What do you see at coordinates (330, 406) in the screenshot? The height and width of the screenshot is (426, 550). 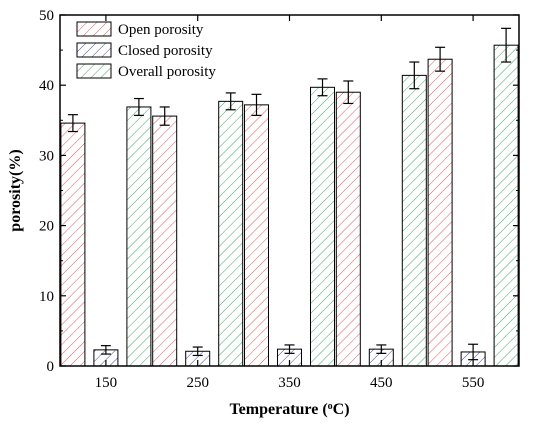 I see `x-axis-label-sup: o` at bounding box center [330, 406].